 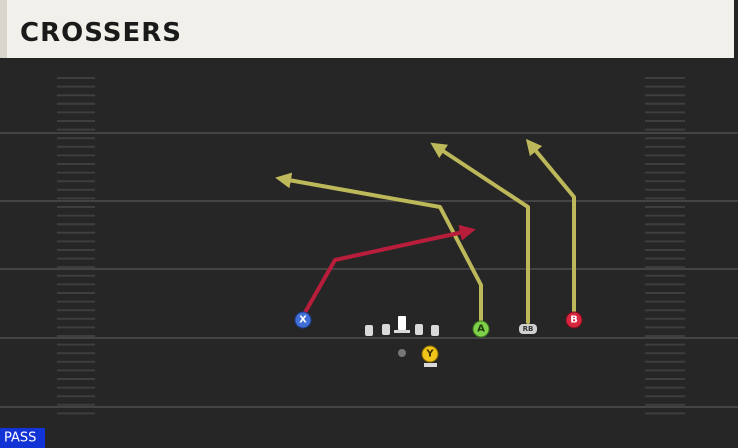 What do you see at coordinates (402, 353) in the screenshot?
I see `quarterback` at bounding box center [402, 353].